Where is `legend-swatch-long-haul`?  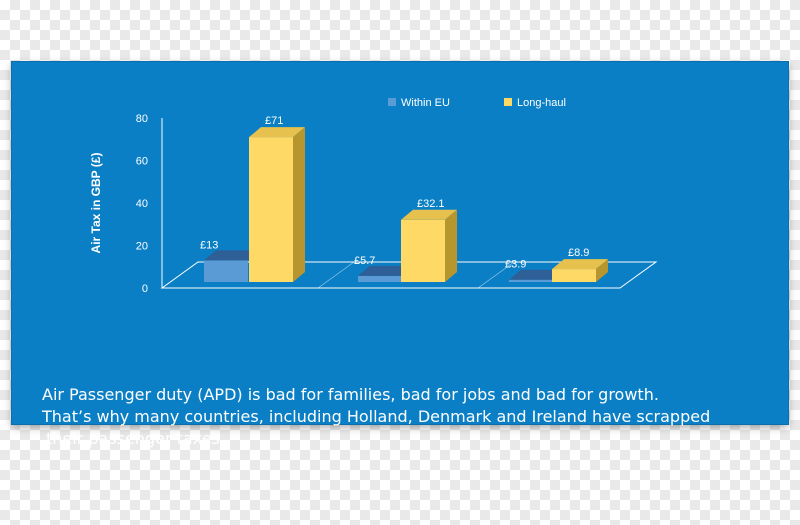 legend-swatch-long-haul is located at coordinates (508, 102).